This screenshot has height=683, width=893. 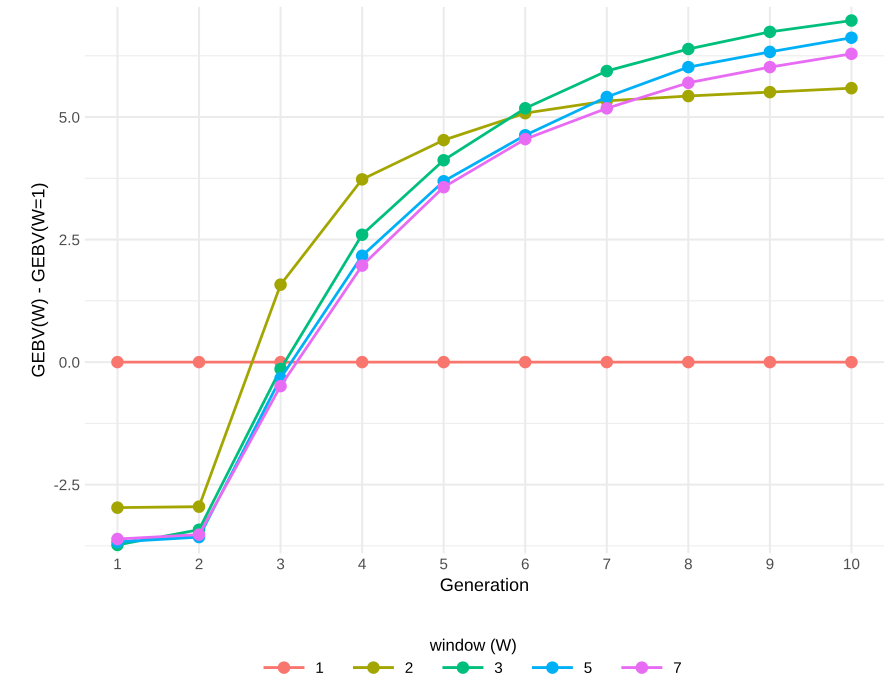 I want to click on x-tick-label: 1, so click(x=117, y=564).